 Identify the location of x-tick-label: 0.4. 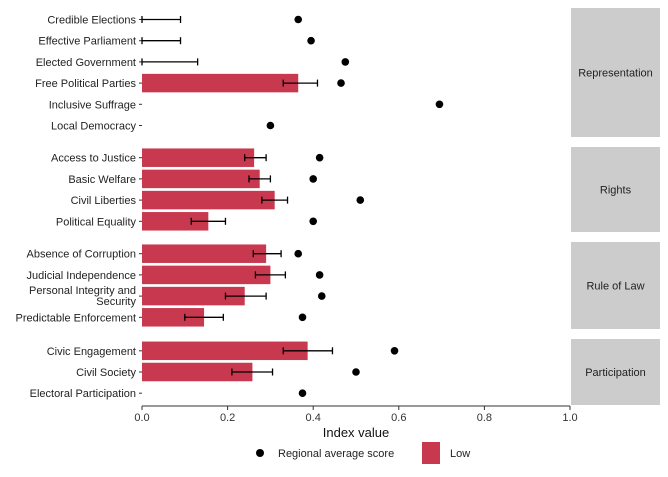
(313, 418).